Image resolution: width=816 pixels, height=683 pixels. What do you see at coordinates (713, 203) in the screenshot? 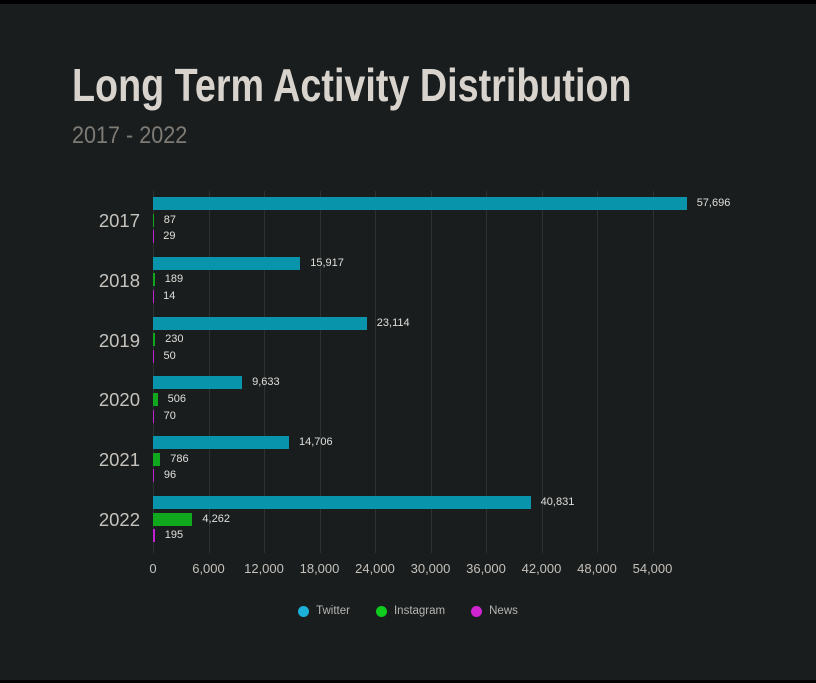
I see `bar-value-twitter-2017: 57,696` at bounding box center [713, 203].